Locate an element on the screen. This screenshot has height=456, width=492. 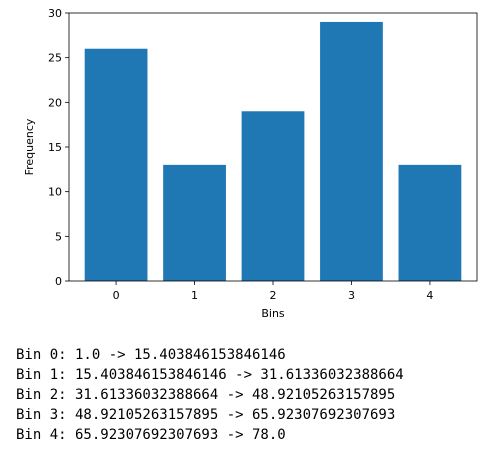
x-tick-label: 0 is located at coordinates (116, 295).